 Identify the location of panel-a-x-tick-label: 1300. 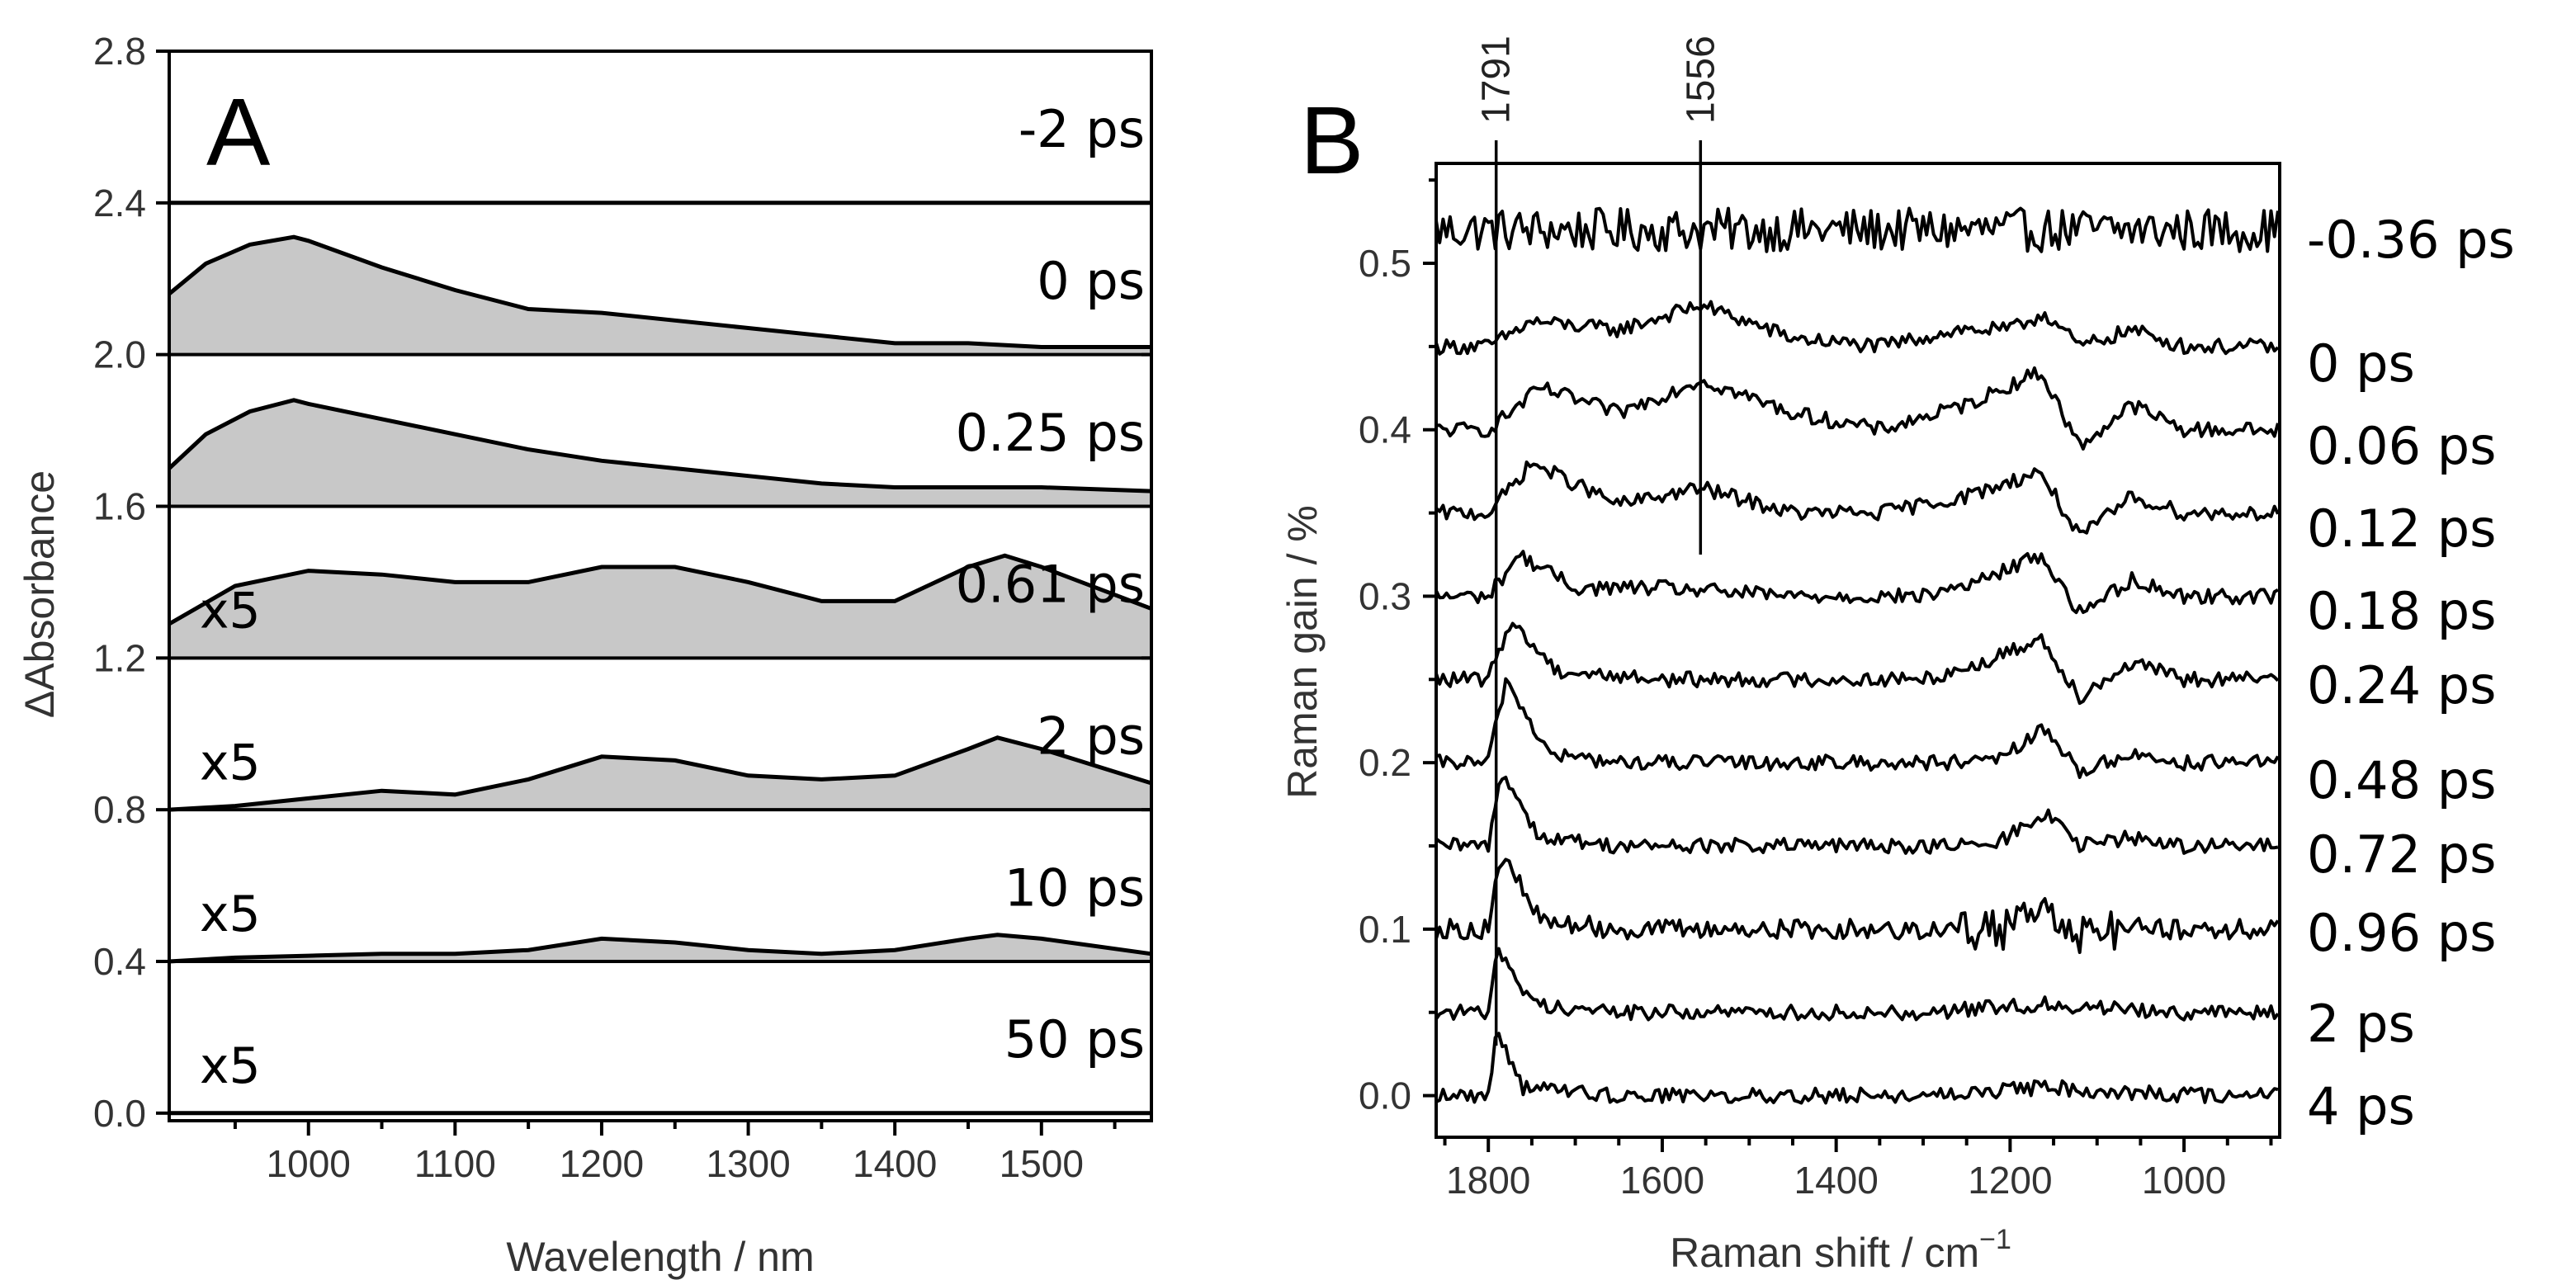
(748, 1163).